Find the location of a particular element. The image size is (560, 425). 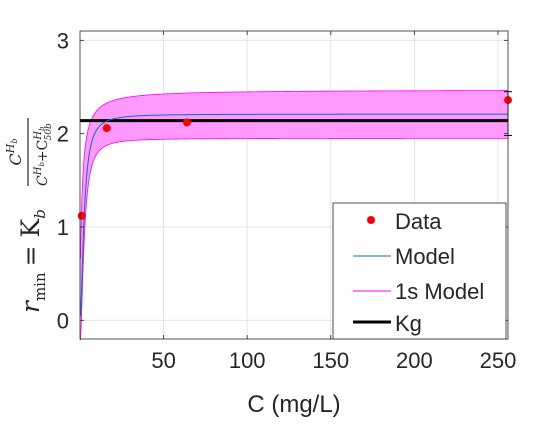

legend-box is located at coordinates (419, 271).